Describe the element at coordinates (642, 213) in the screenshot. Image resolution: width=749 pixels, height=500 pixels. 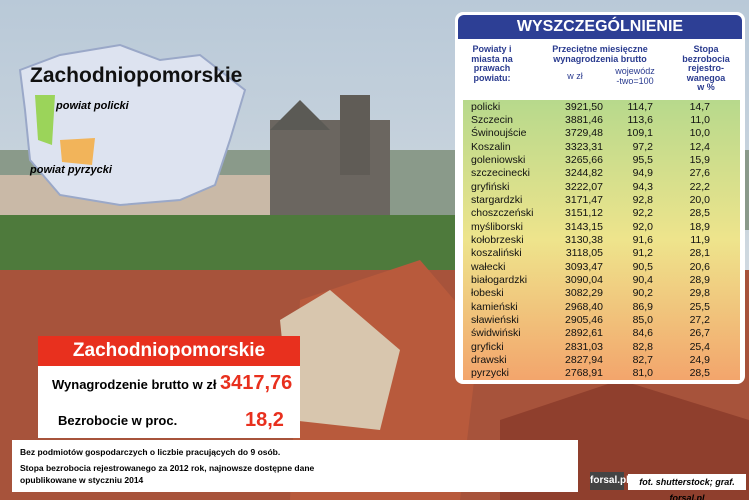
I see `table-cell: 92,2` at that location.